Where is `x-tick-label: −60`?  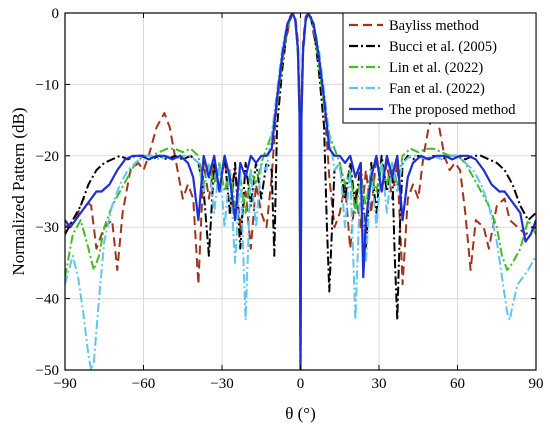
x-tick-label: −60 is located at coordinates (143, 384).